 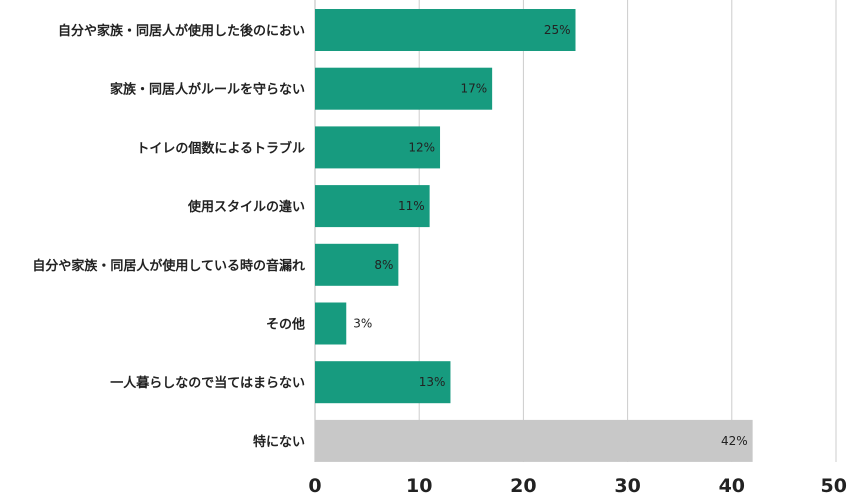 I want to click on category-label: その他, so click(x=285, y=325).